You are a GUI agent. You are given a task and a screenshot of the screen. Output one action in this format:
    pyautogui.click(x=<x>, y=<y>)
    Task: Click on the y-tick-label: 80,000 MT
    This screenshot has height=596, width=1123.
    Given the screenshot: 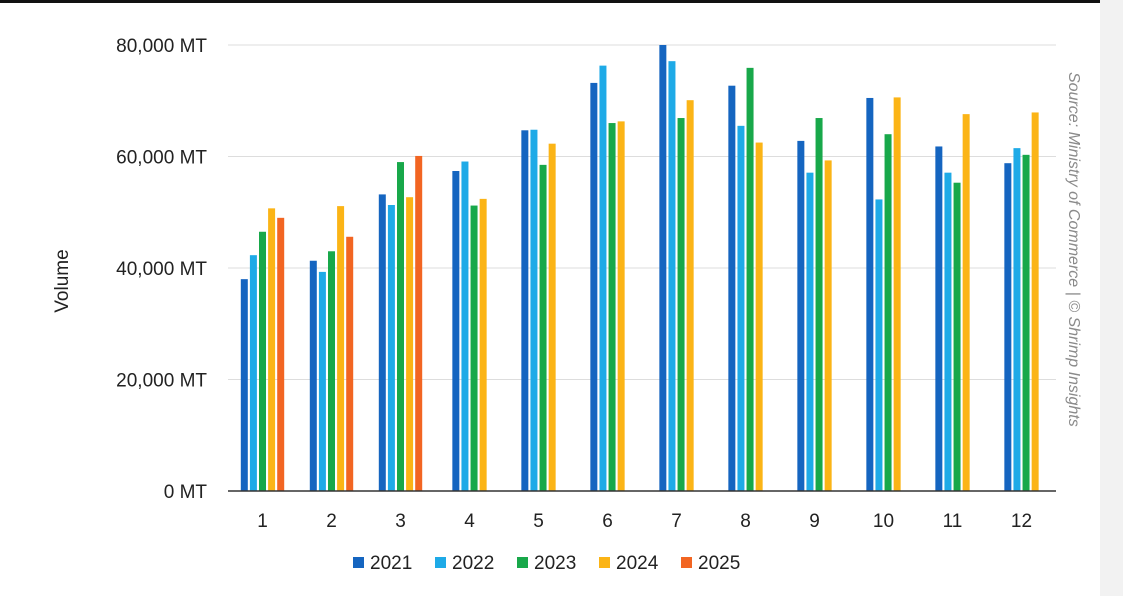 What is the action you would take?
    pyautogui.click(x=161, y=46)
    